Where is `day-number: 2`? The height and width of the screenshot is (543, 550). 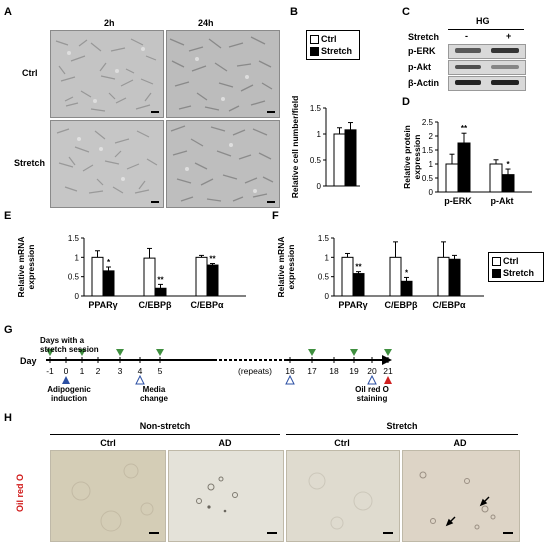
day-number: 2 is located at coordinates (98, 371).